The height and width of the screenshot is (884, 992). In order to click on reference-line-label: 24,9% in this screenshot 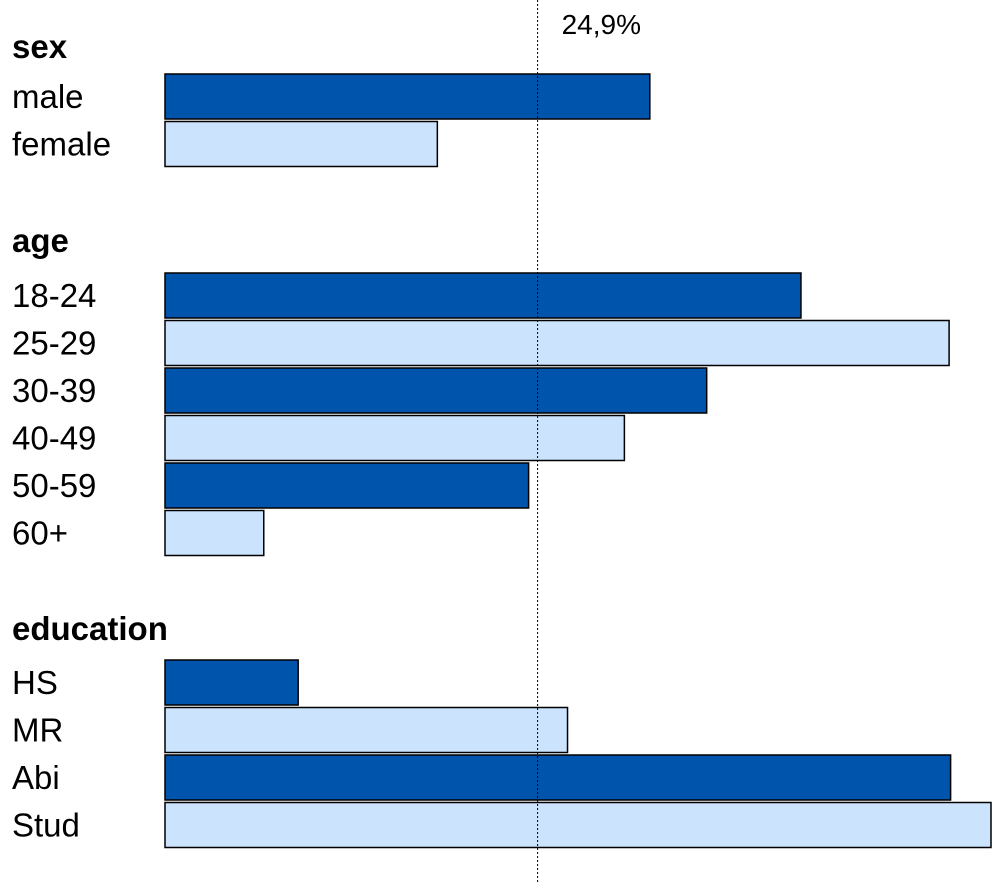, I will do `click(601, 24)`.